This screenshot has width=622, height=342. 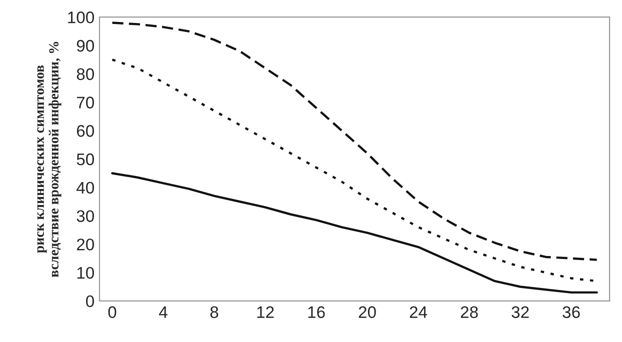 What do you see at coordinates (112, 312) in the screenshot?
I see `x-tick-label: 0` at bounding box center [112, 312].